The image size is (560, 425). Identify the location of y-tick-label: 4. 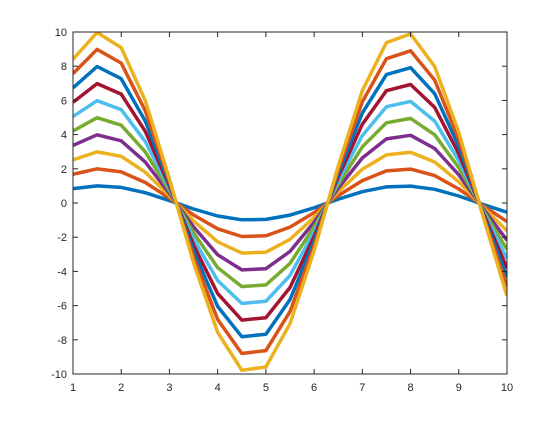
(64, 136).